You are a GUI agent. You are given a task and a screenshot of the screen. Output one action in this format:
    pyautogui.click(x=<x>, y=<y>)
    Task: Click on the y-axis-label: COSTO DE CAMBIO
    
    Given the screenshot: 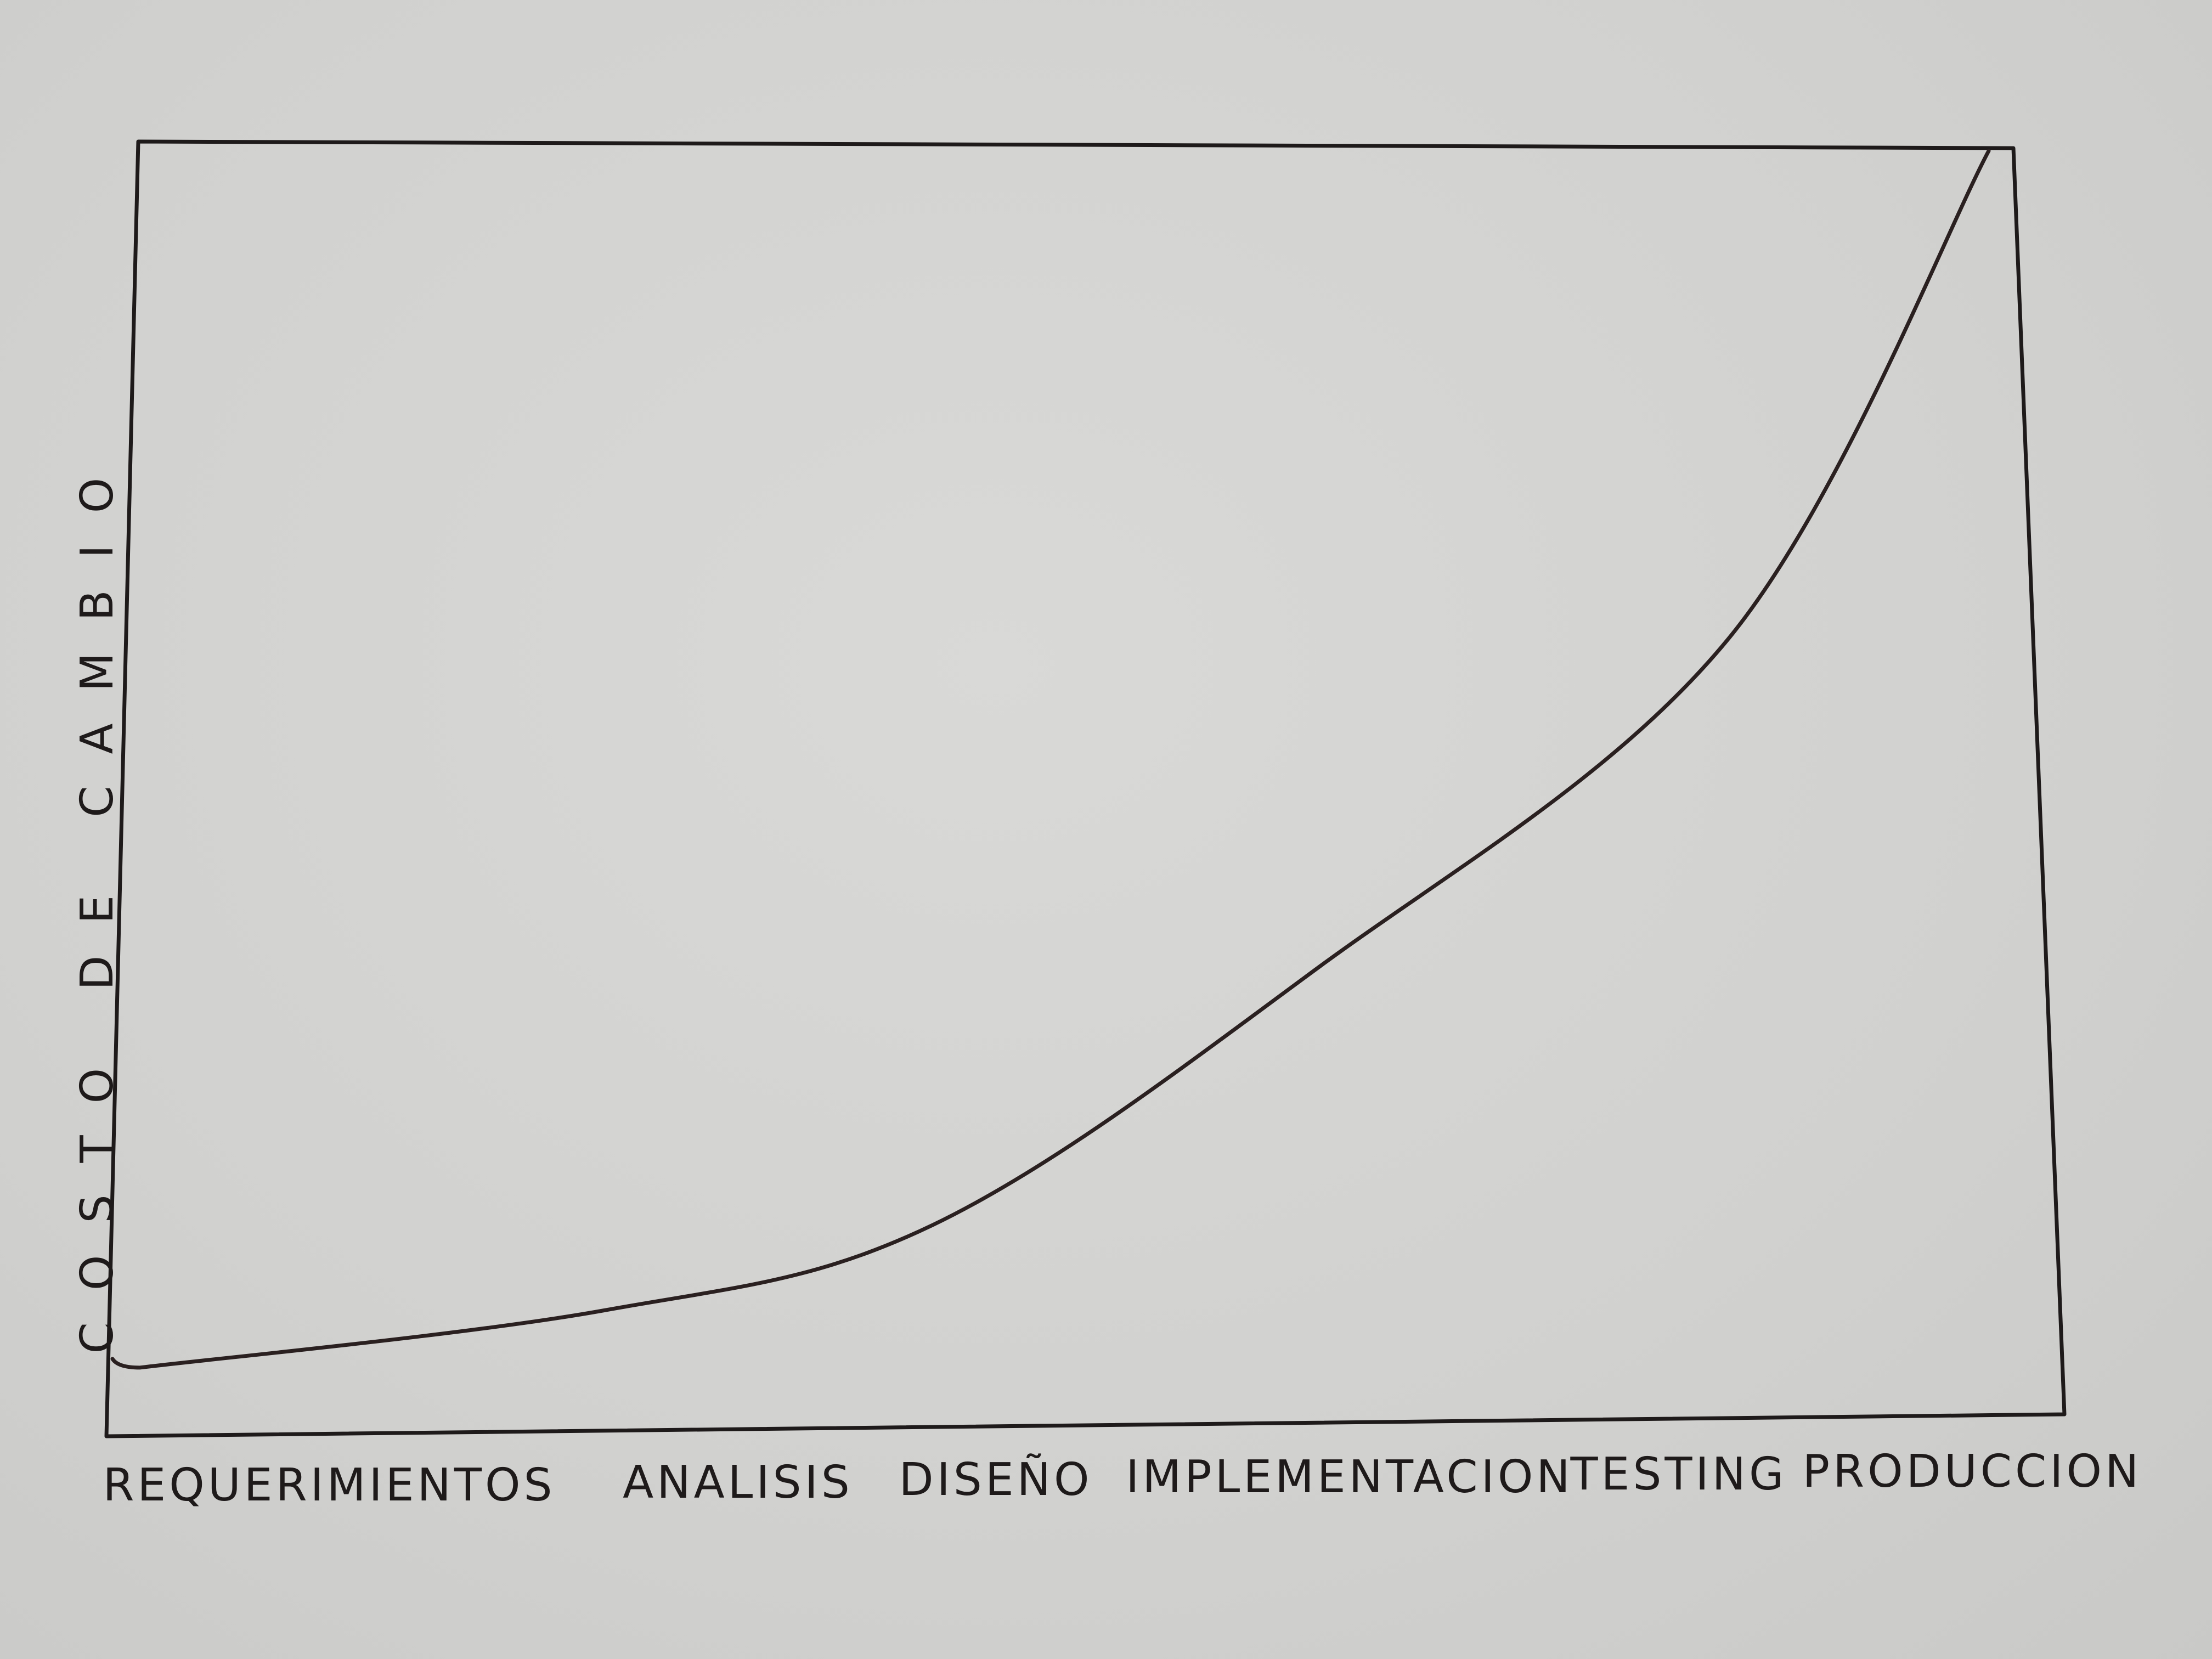 What is the action you would take?
    pyautogui.click(x=97, y=900)
    